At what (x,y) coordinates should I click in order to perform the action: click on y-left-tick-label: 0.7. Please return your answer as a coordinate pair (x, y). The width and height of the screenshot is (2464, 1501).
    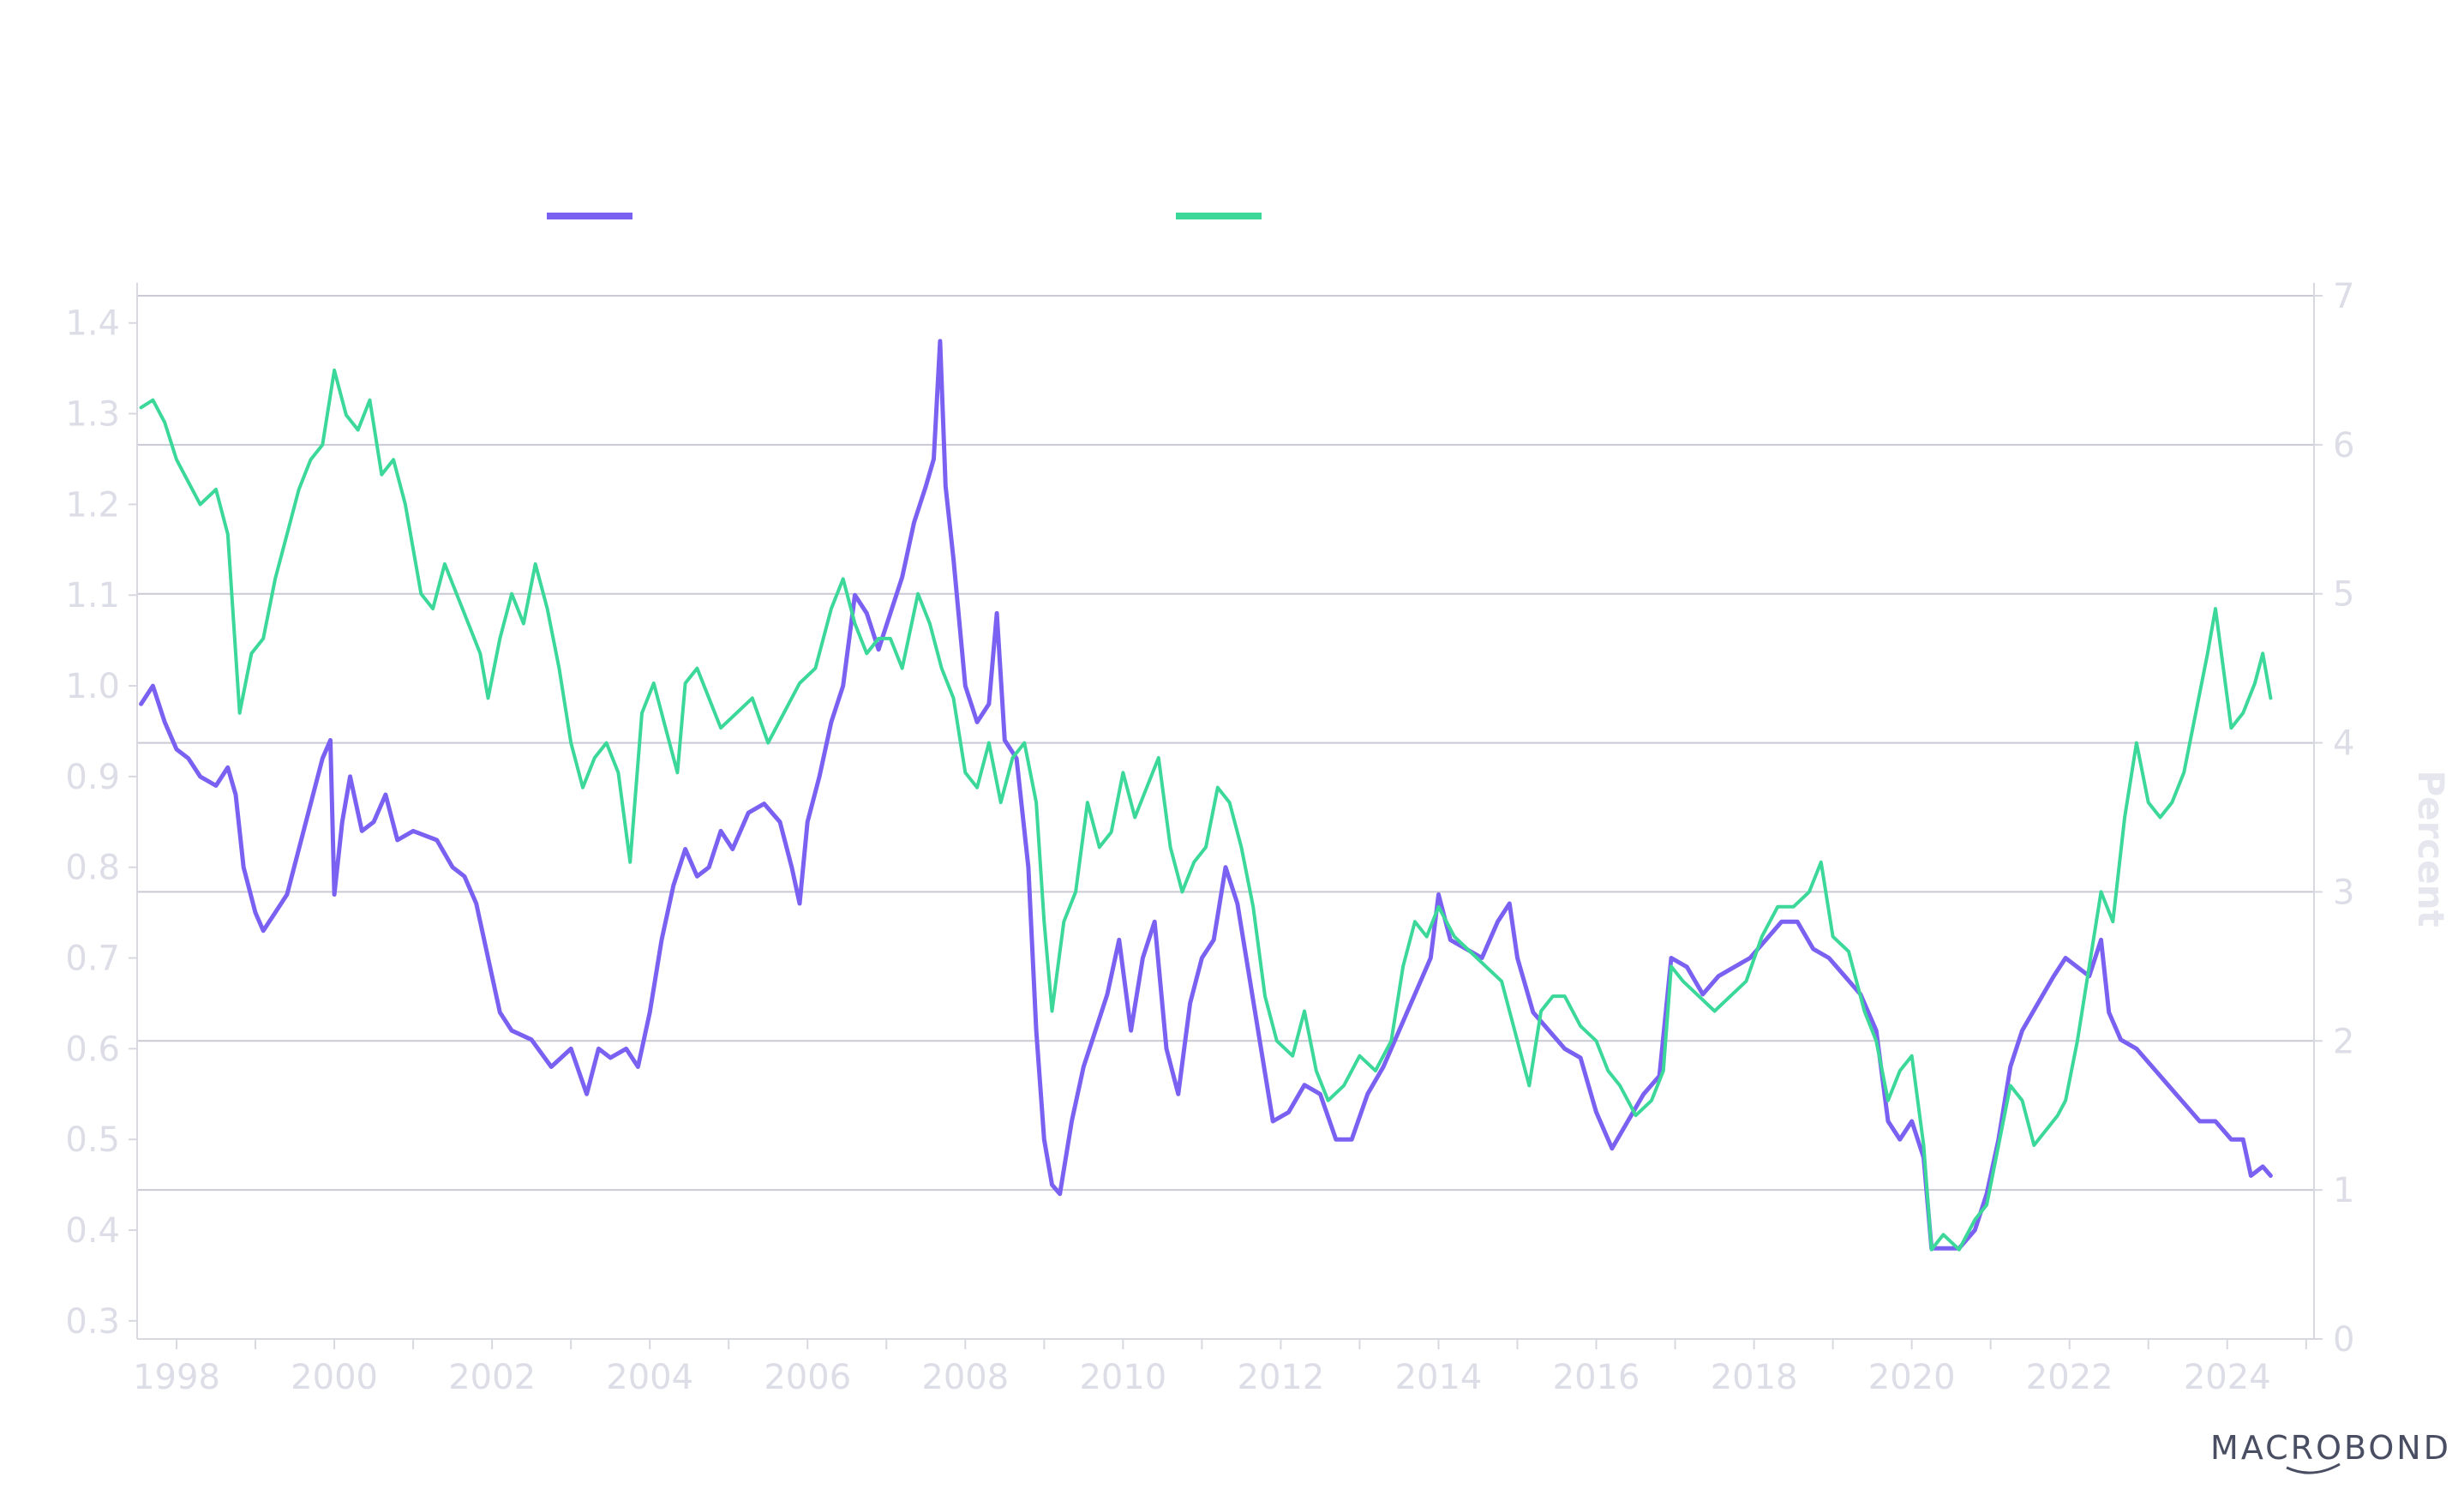
    Looking at the image, I should click on (92, 960).